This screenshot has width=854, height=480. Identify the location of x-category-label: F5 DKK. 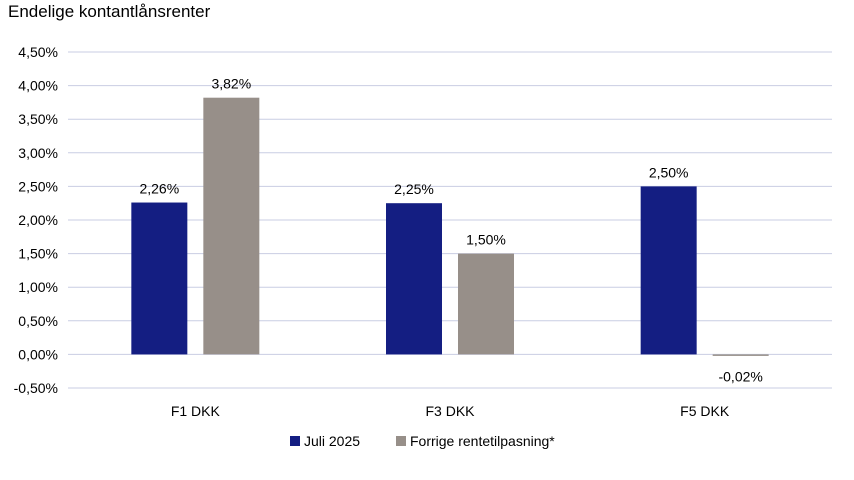
(705, 411).